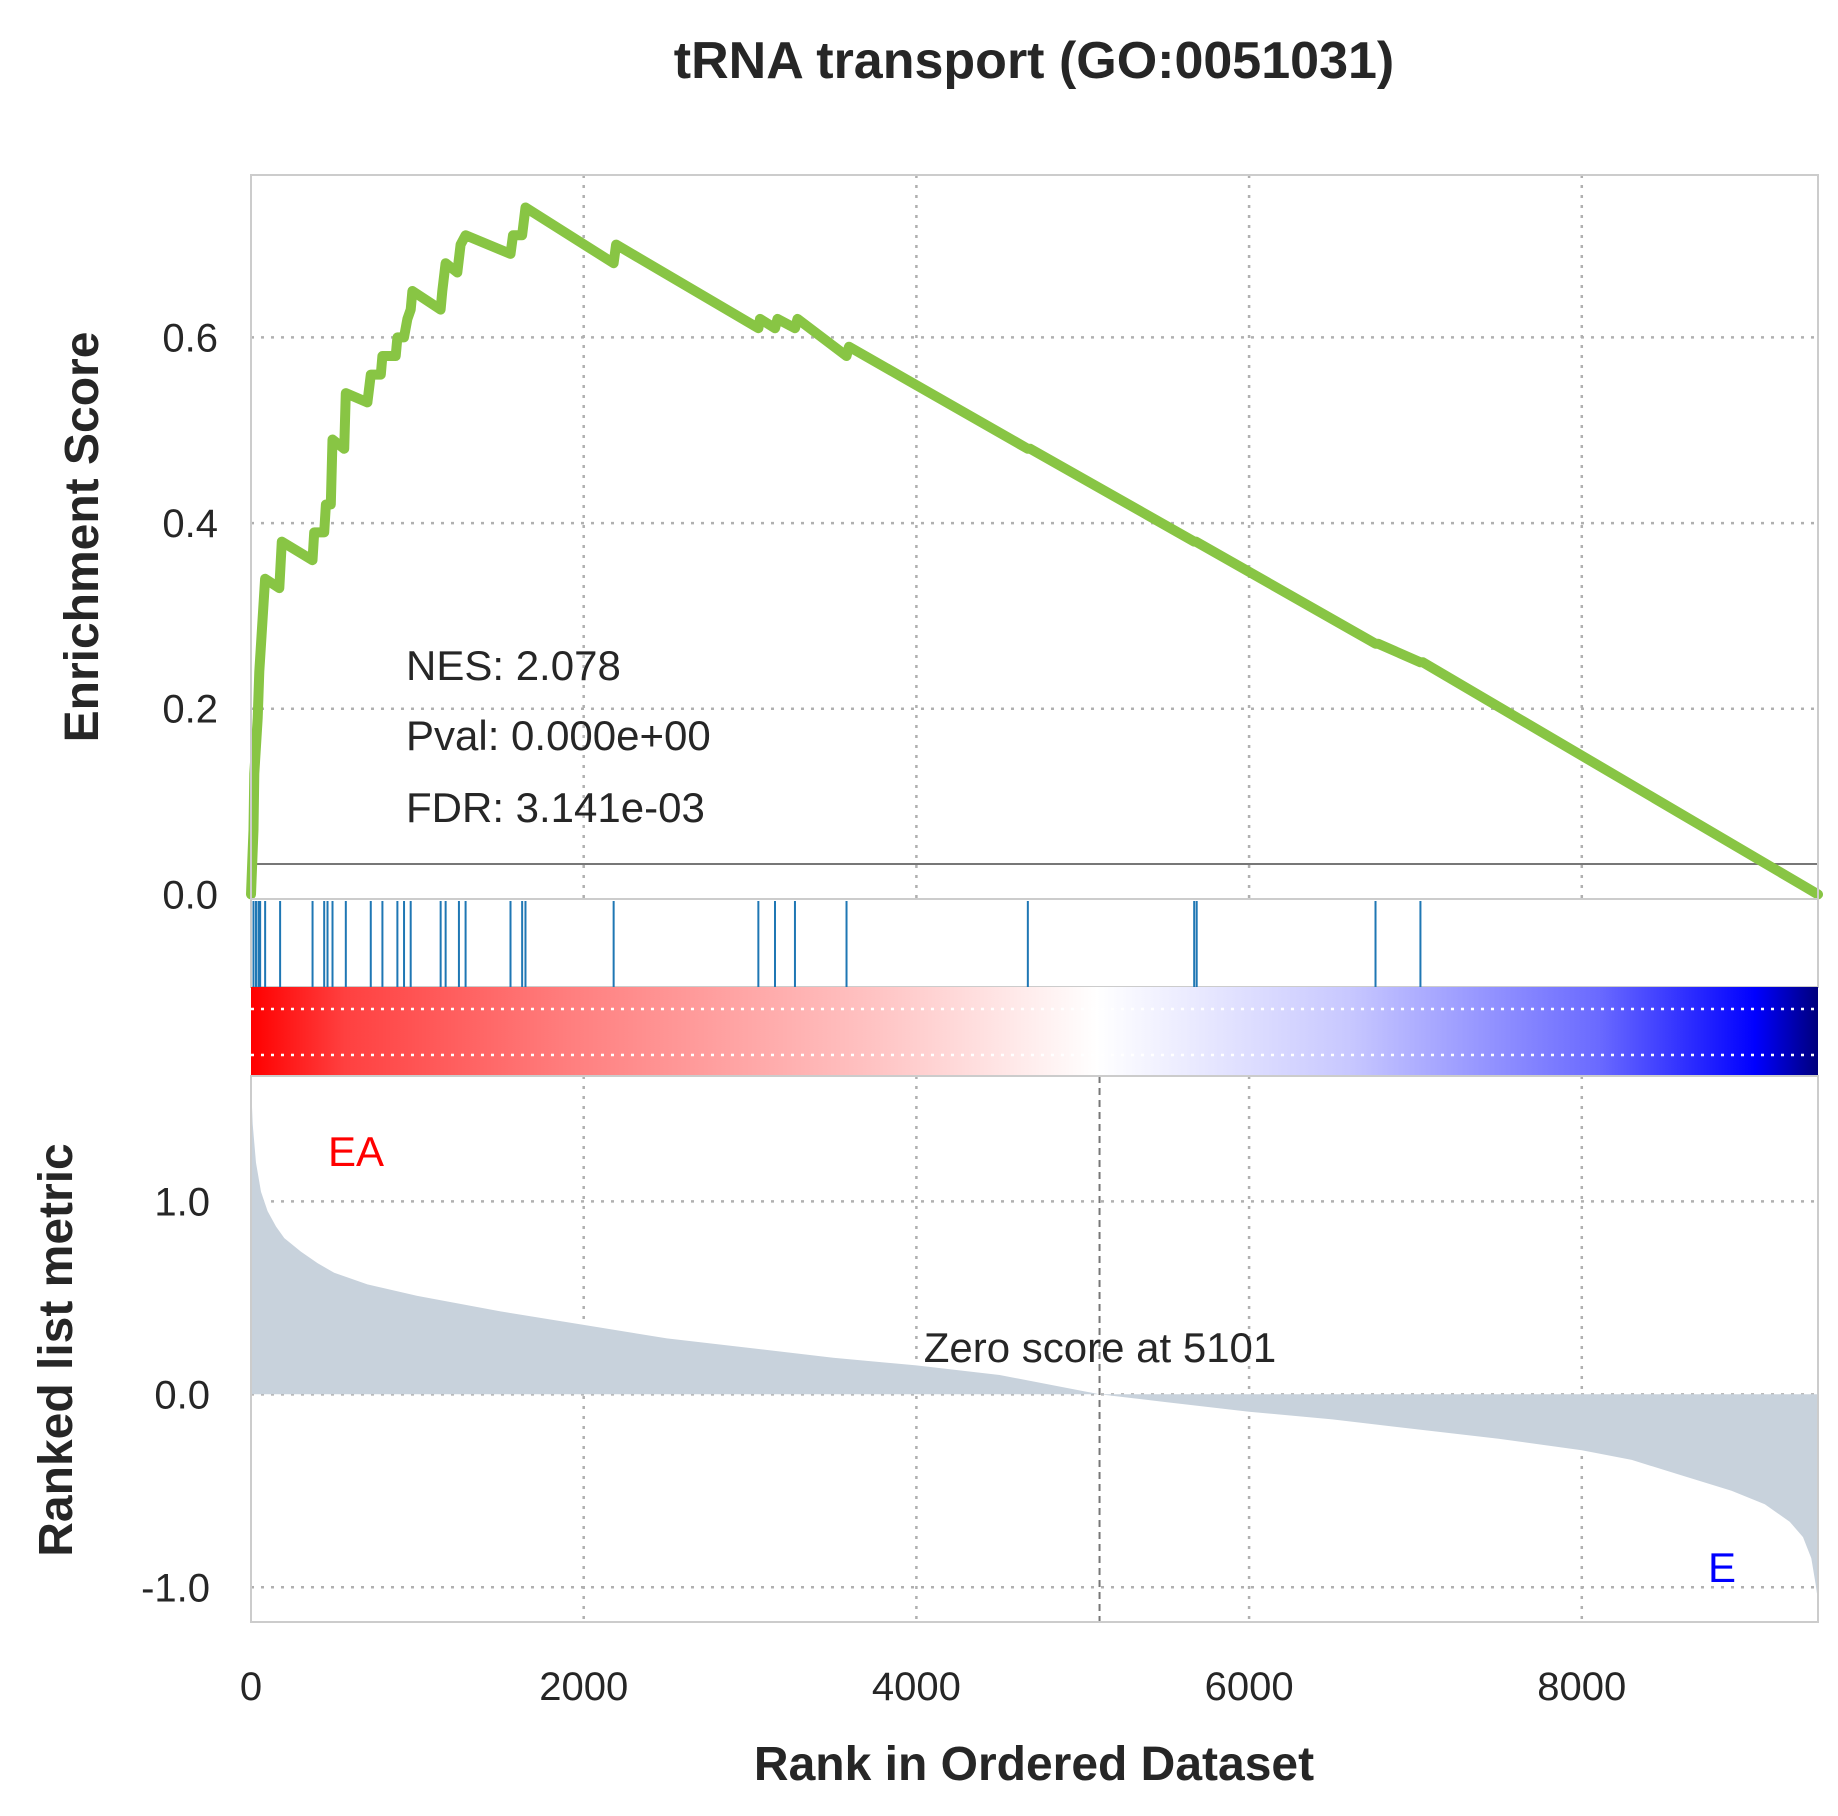  I want to click on positive-phenotype-label: EA, so click(356, 1151).